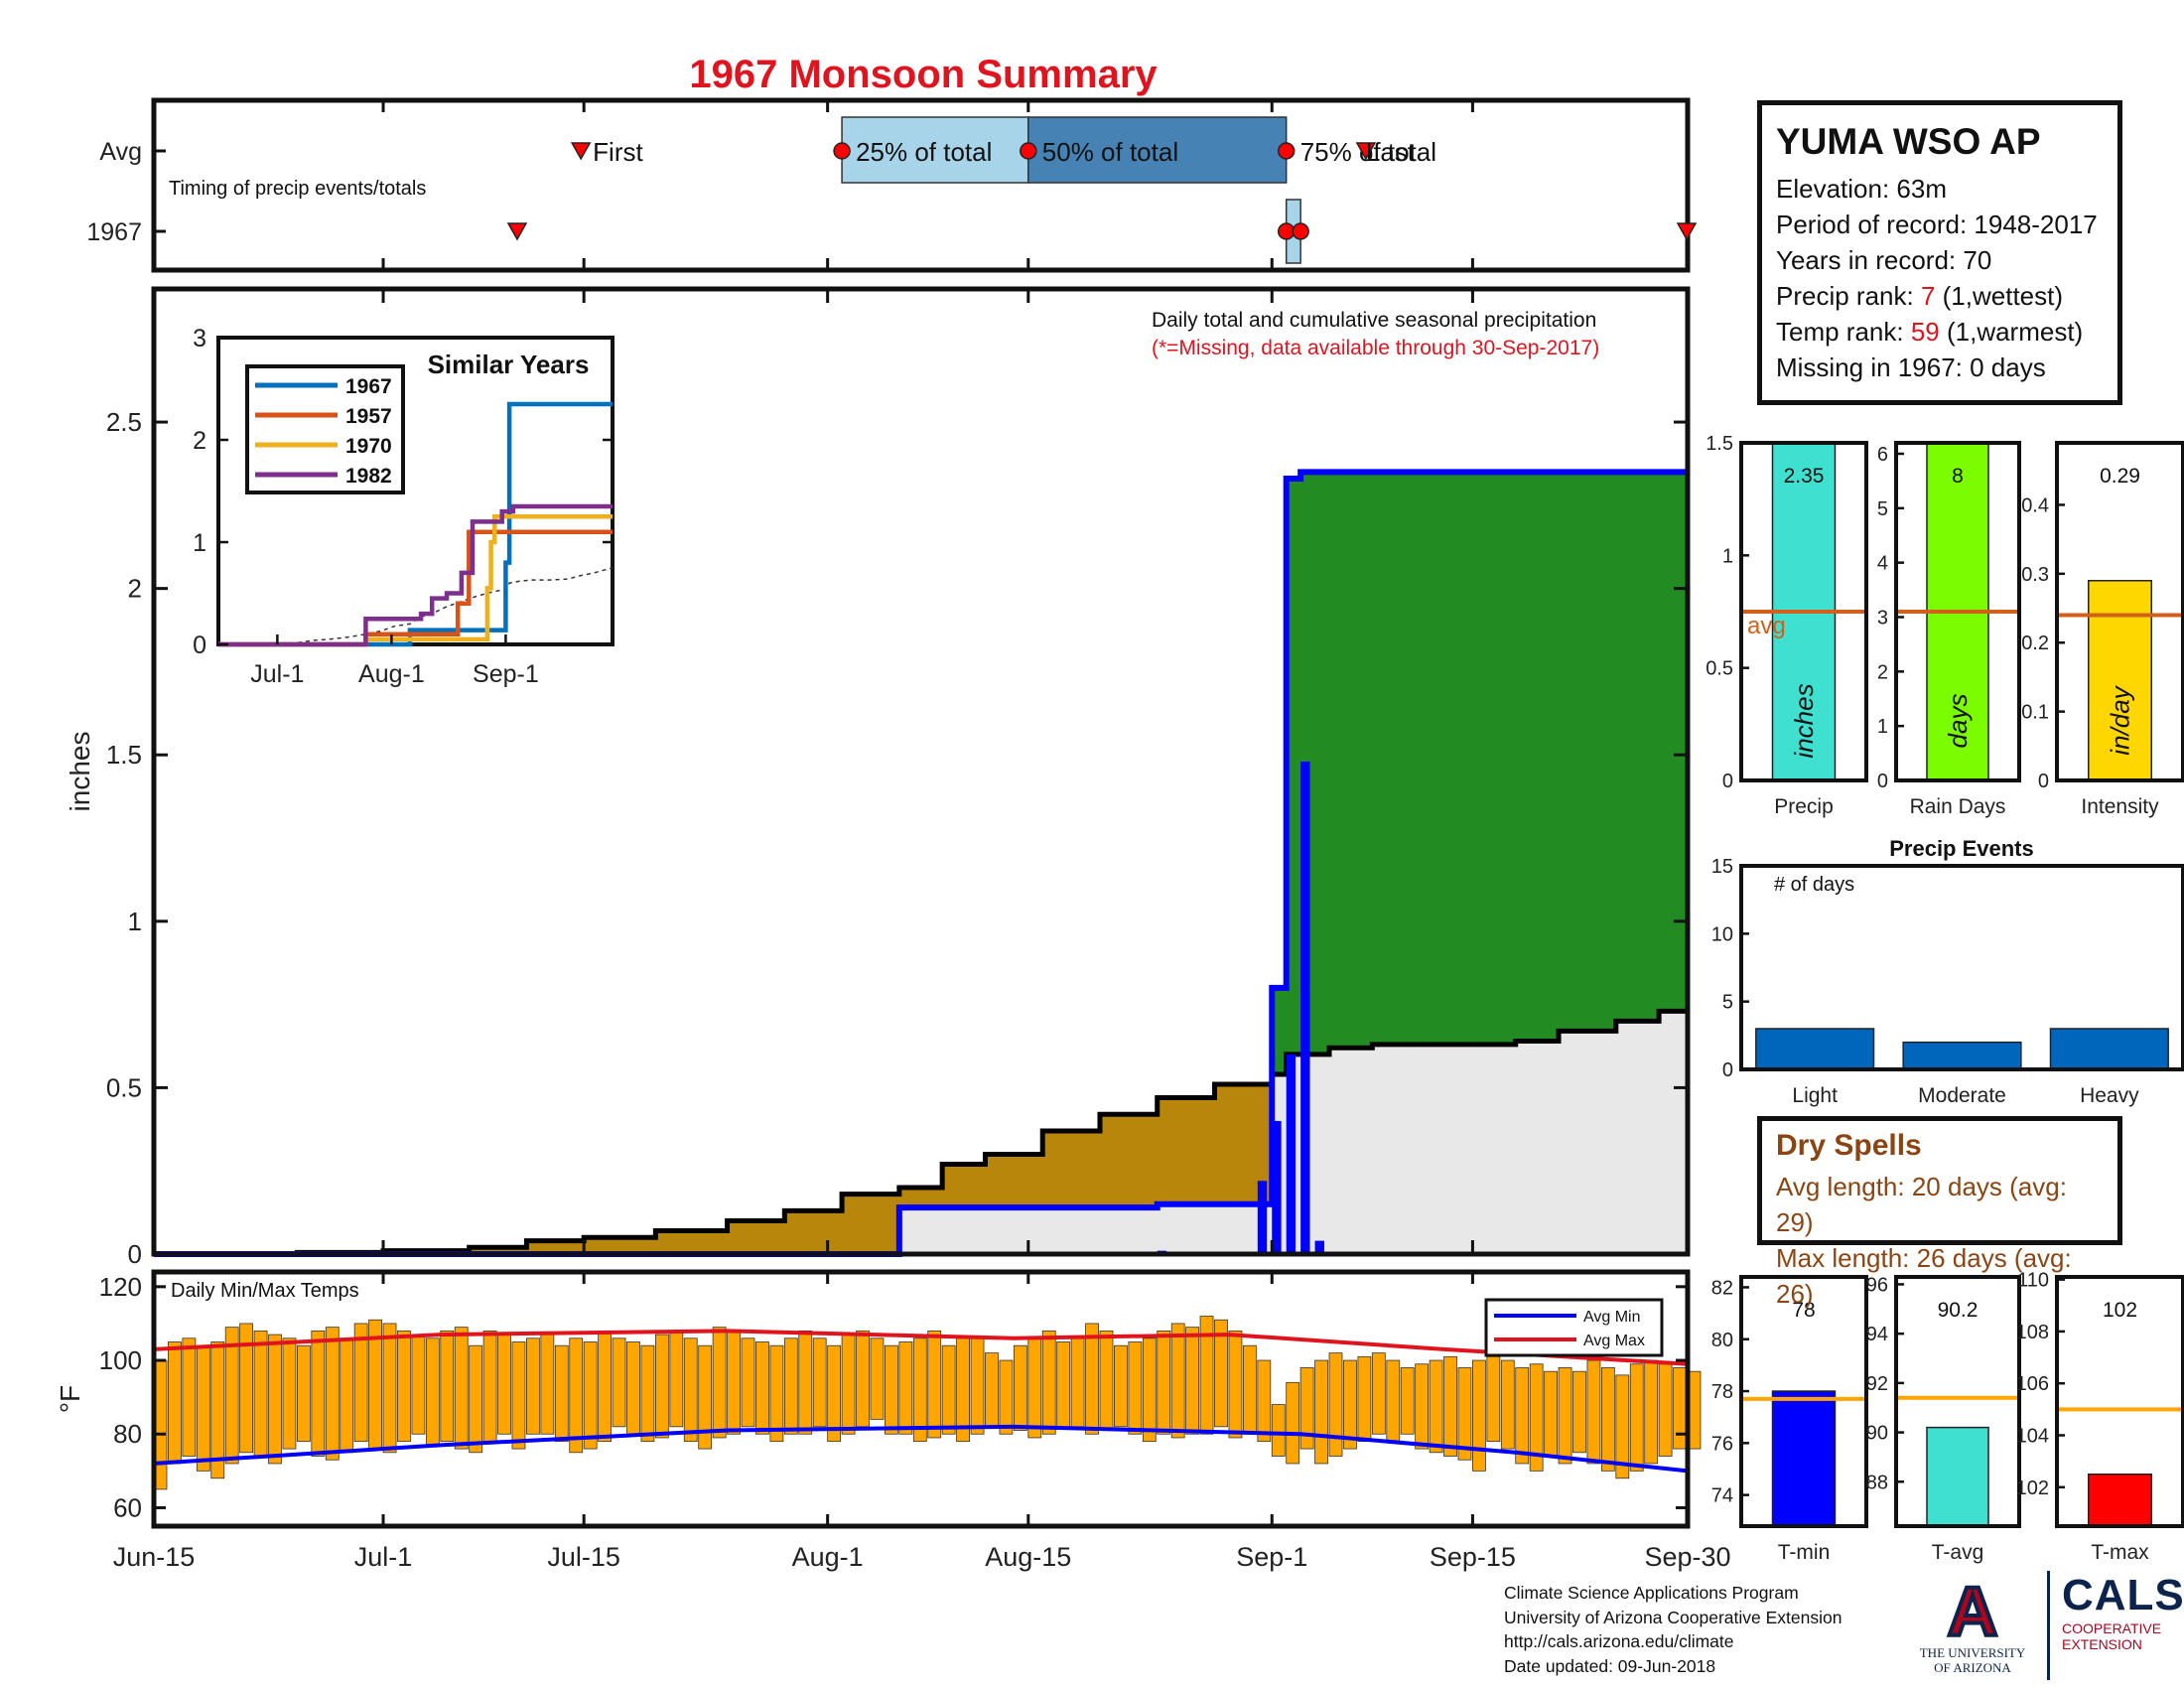 This screenshot has width=2184, height=1688. What do you see at coordinates (1958, 1552) in the screenshot?
I see `tavg-panel-label: T-avg` at bounding box center [1958, 1552].